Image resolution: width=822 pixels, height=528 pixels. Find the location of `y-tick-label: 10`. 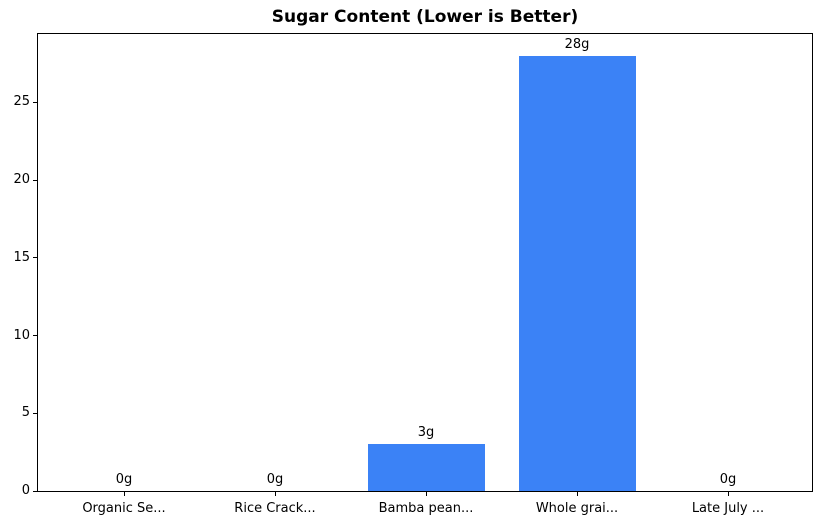

y-tick-label: 10 is located at coordinates (21, 335).